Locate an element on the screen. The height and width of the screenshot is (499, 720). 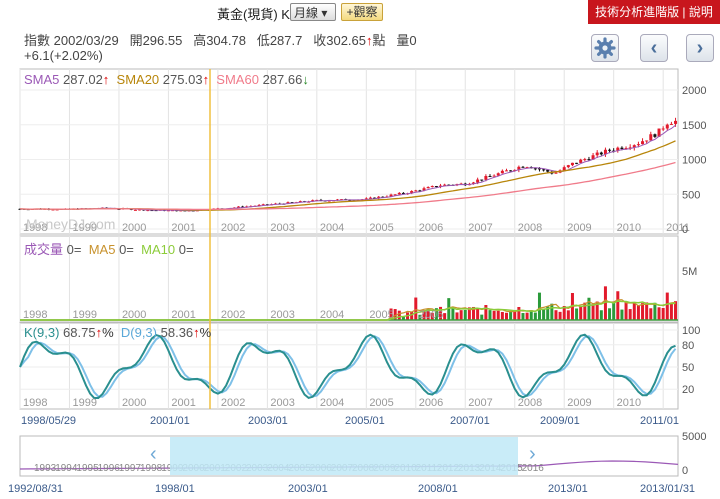
price-ytick-label: 0 is located at coordinates (685, 230).